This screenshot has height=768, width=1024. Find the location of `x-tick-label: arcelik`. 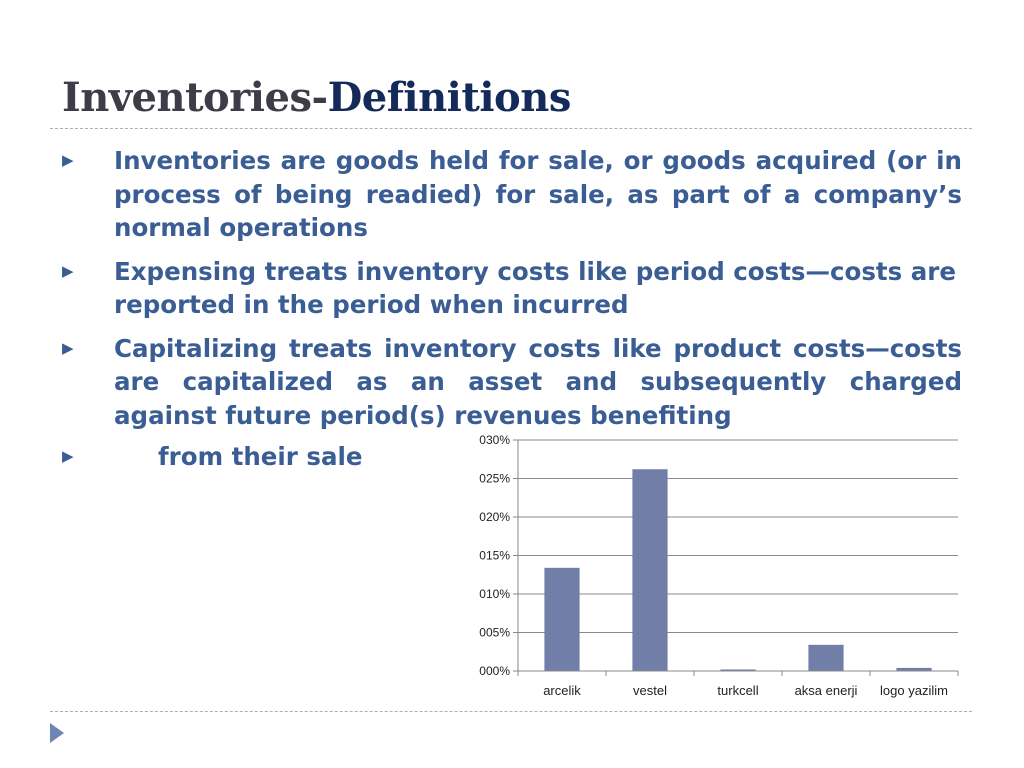

x-tick-label: arcelik is located at coordinates (562, 690).